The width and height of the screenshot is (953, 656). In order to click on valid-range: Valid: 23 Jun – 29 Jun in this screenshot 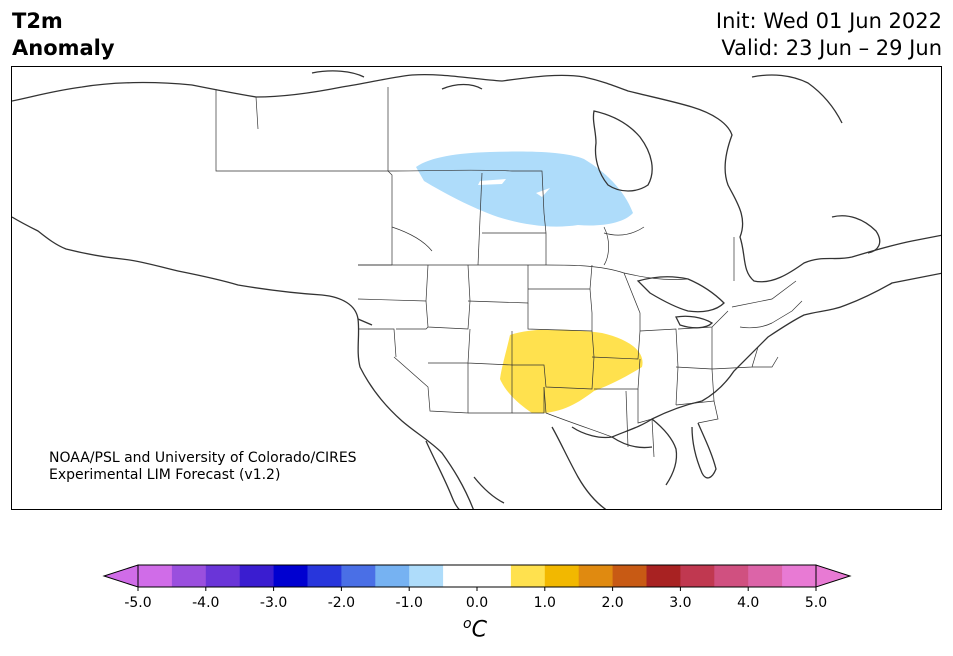, I will do `click(831, 48)`.